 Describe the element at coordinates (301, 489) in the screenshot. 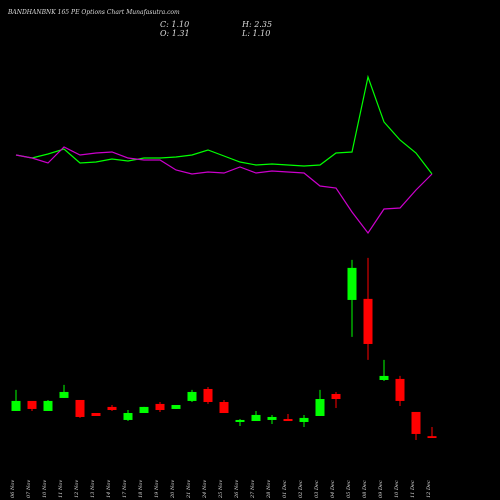

I see `x-tick-label: 02 Dec` at that location.